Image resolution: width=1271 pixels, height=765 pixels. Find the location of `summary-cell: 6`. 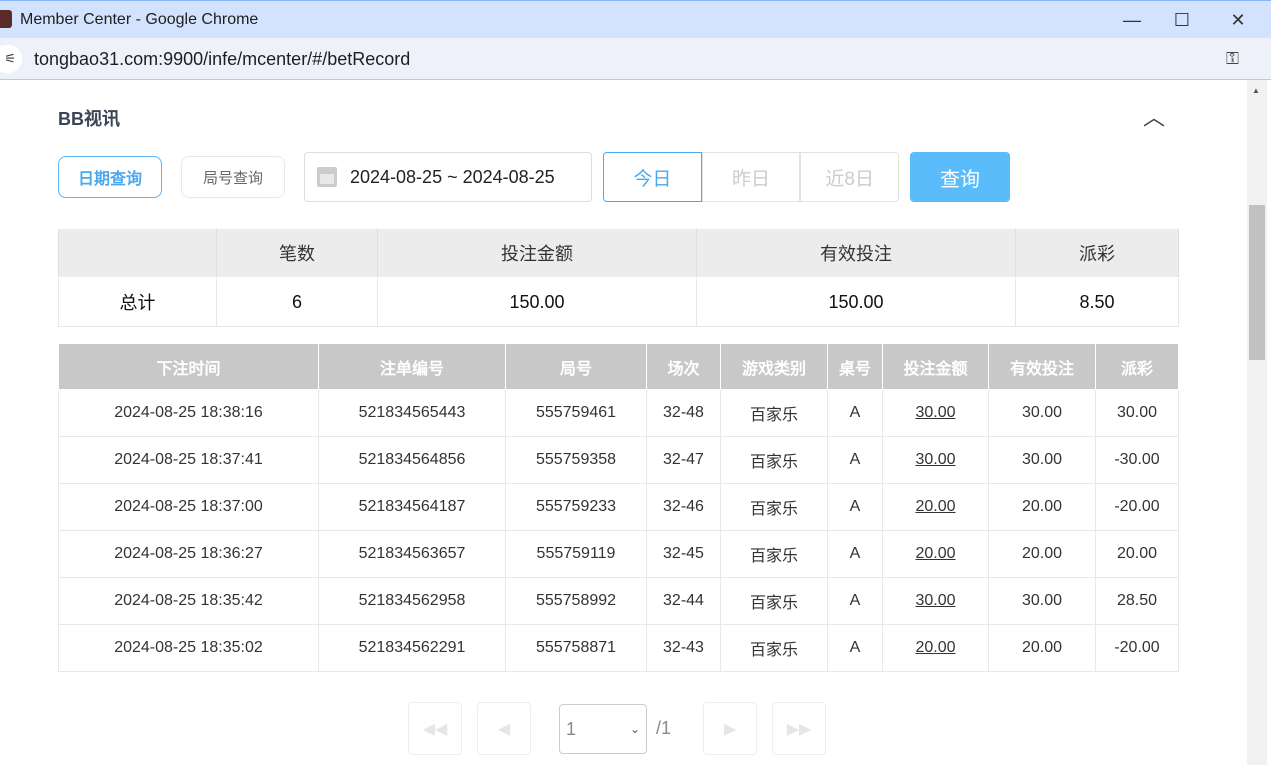

summary-cell: 6 is located at coordinates (297, 302).